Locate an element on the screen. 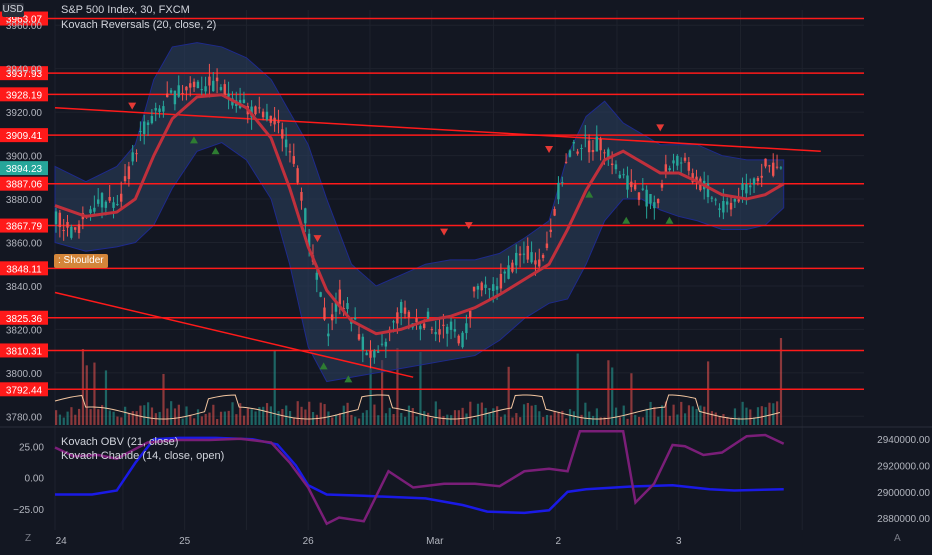  last-price-tag is located at coordinates (24, 168).